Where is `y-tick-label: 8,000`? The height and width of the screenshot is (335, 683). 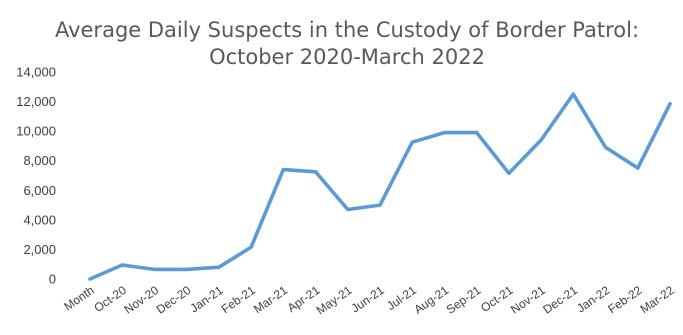 y-tick-label: 8,000 is located at coordinates (39, 160).